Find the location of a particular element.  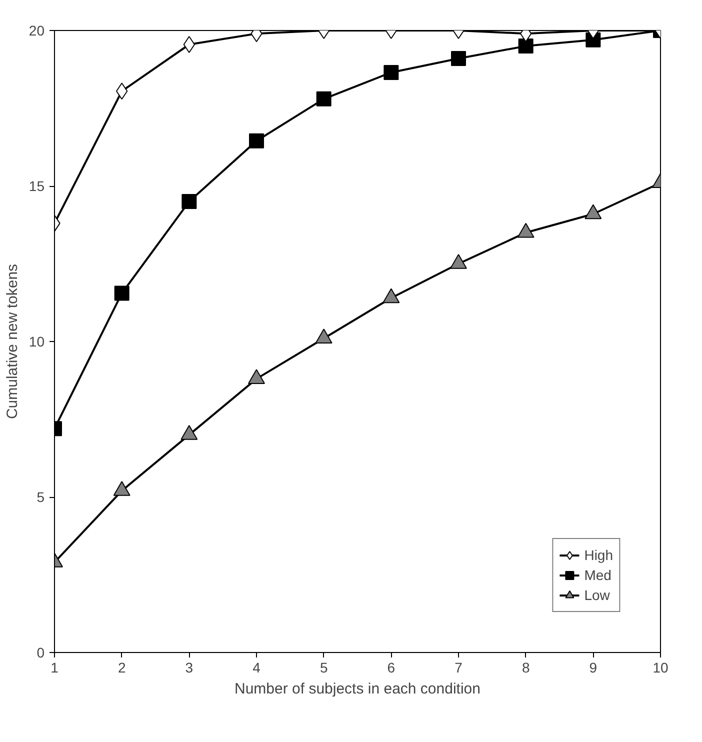

y-axis-title: Cumulative new tokens is located at coordinates (12, 342).